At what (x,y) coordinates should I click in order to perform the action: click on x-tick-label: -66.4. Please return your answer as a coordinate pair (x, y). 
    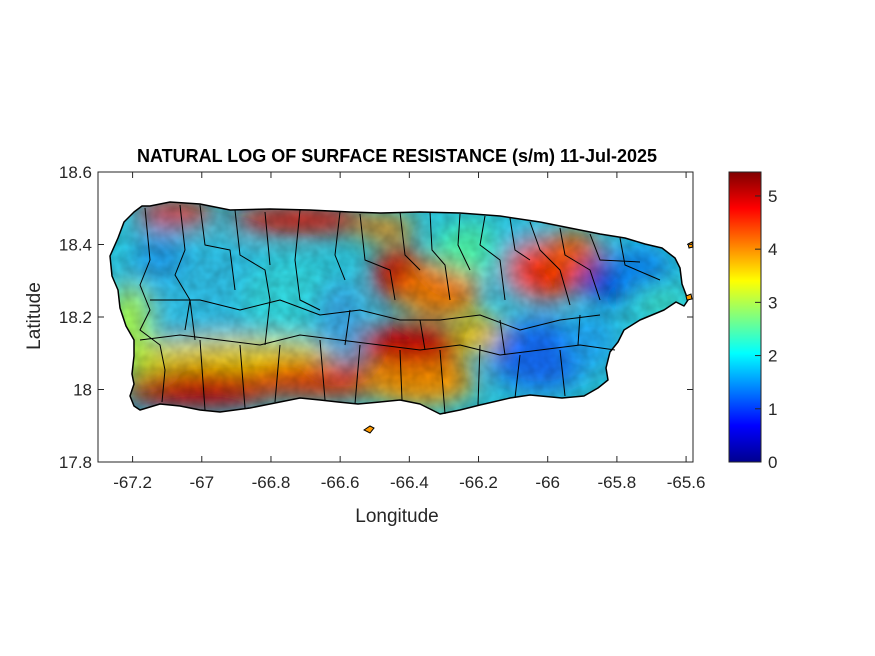
    Looking at the image, I should click on (409, 482).